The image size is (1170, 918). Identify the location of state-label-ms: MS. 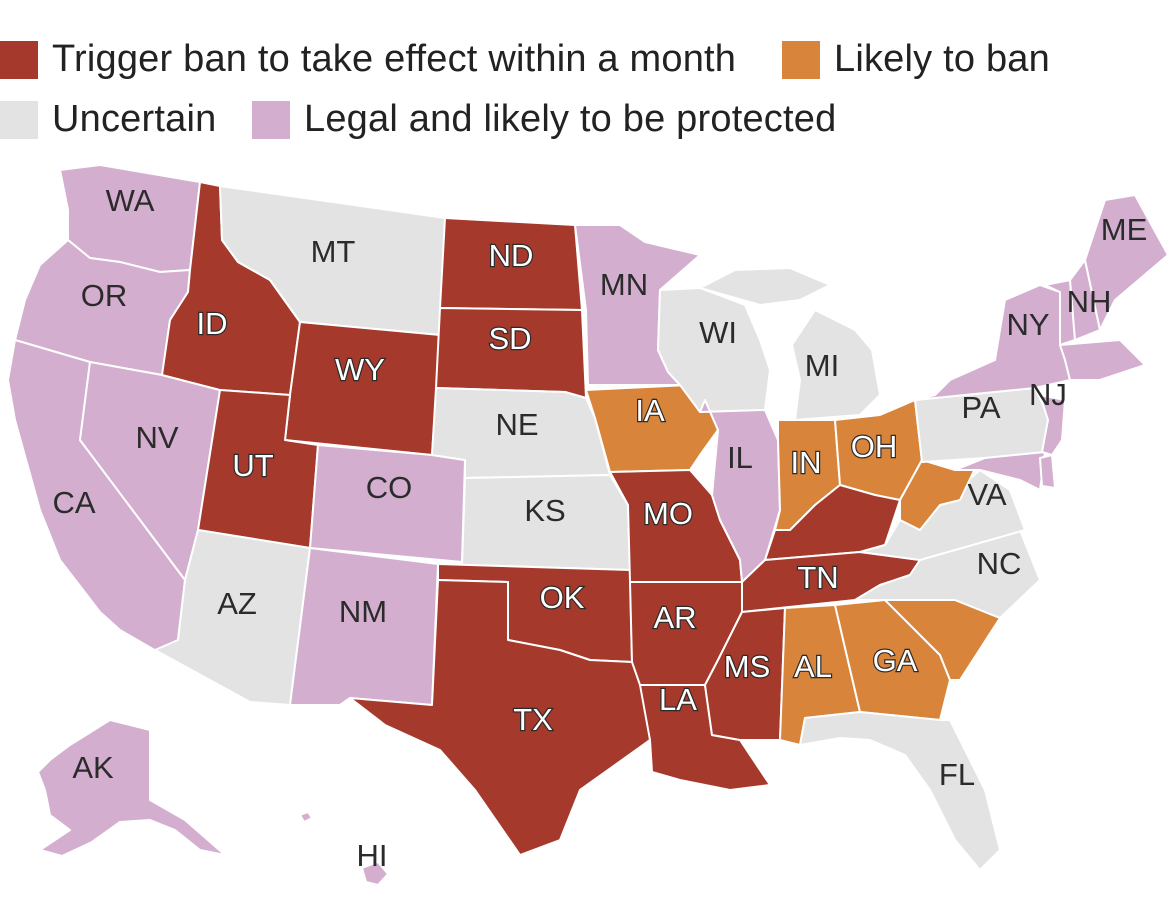
(747, 666).